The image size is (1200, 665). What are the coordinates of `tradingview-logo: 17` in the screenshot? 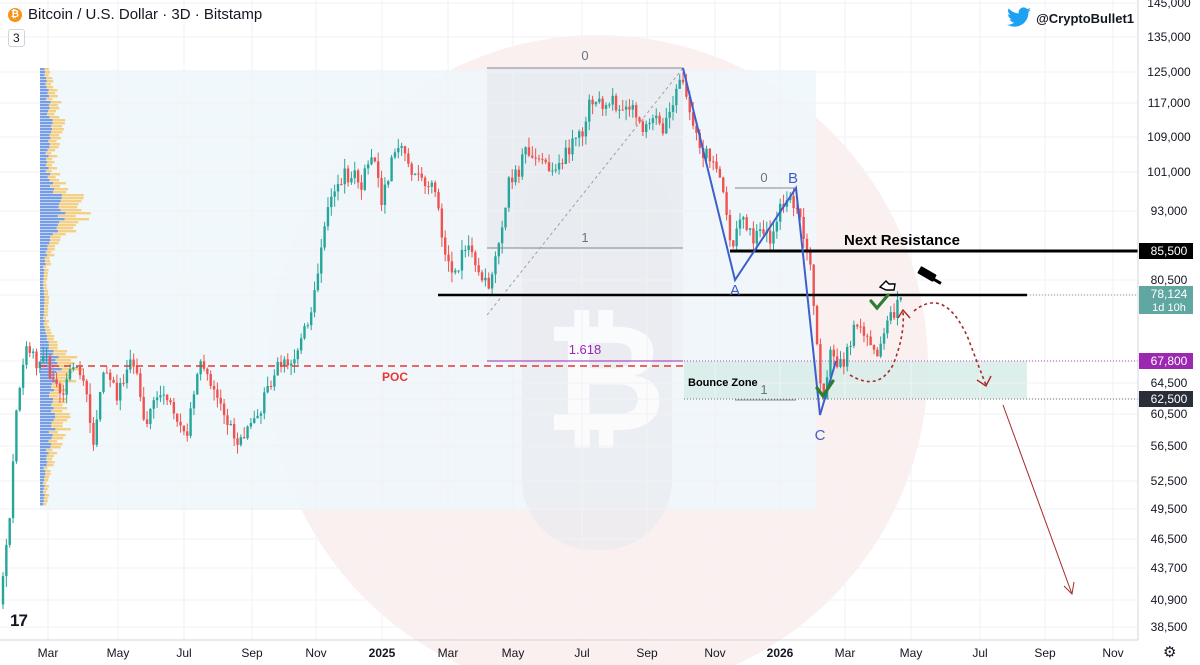 It's located at (19, 620).